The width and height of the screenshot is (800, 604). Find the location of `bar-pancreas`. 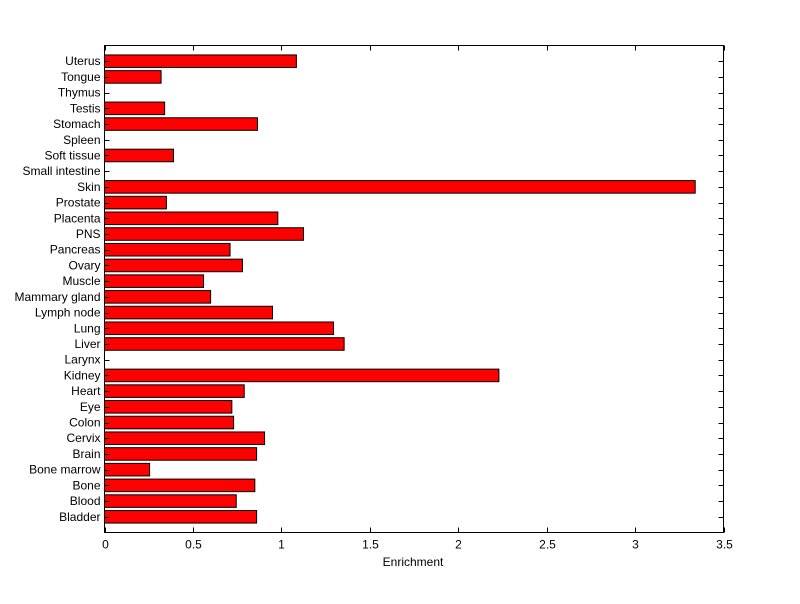

bar-pancreas is located at coordinates (167, 249).